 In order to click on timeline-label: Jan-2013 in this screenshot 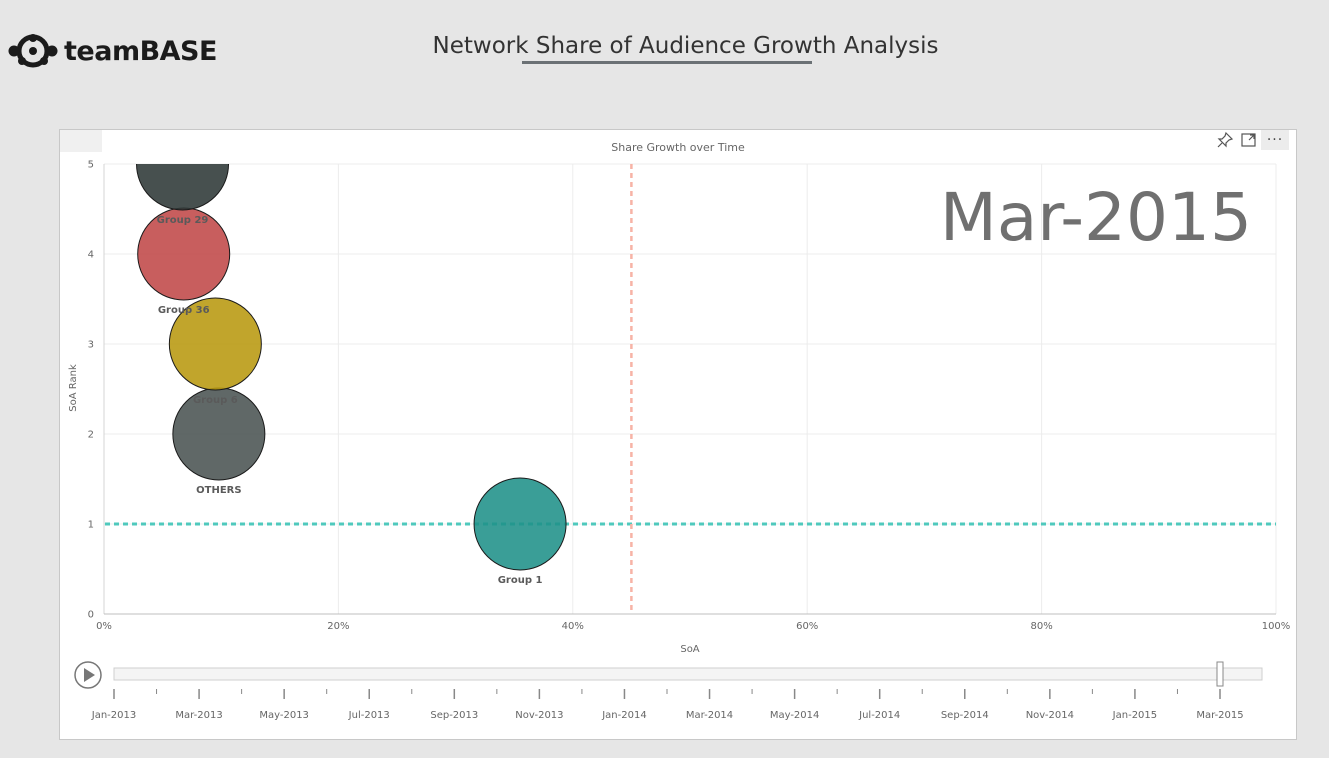, I will do `click(113, 715)`.